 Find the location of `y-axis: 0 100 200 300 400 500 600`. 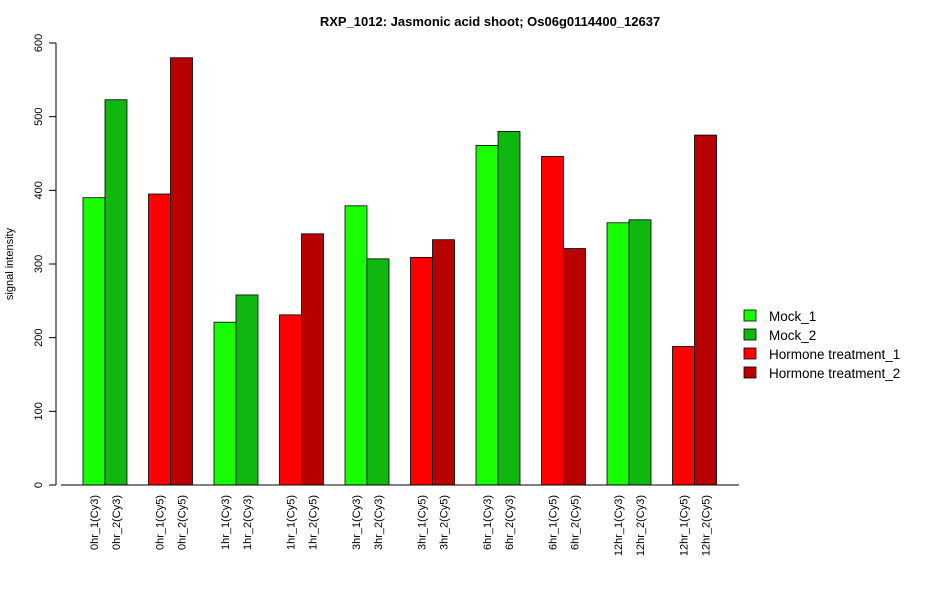

y-axis: 0 100 200 300 400 500 600 is located at coordinates (45, 261).